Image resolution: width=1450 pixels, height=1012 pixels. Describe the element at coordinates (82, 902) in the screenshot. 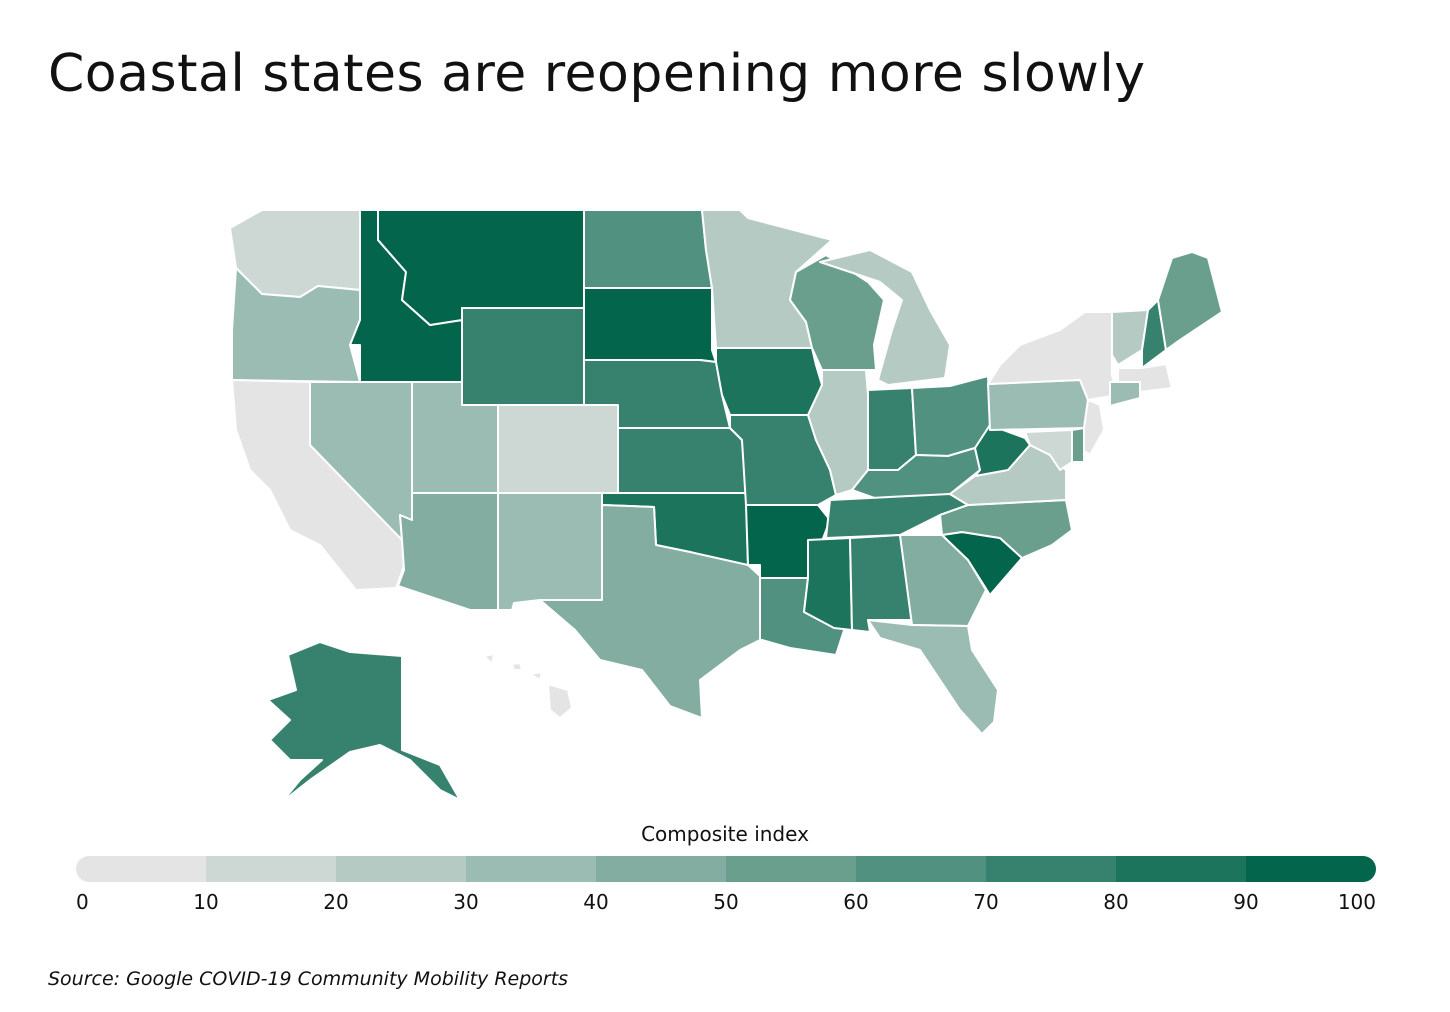

I see `legend-tick-label: 0` at that location.